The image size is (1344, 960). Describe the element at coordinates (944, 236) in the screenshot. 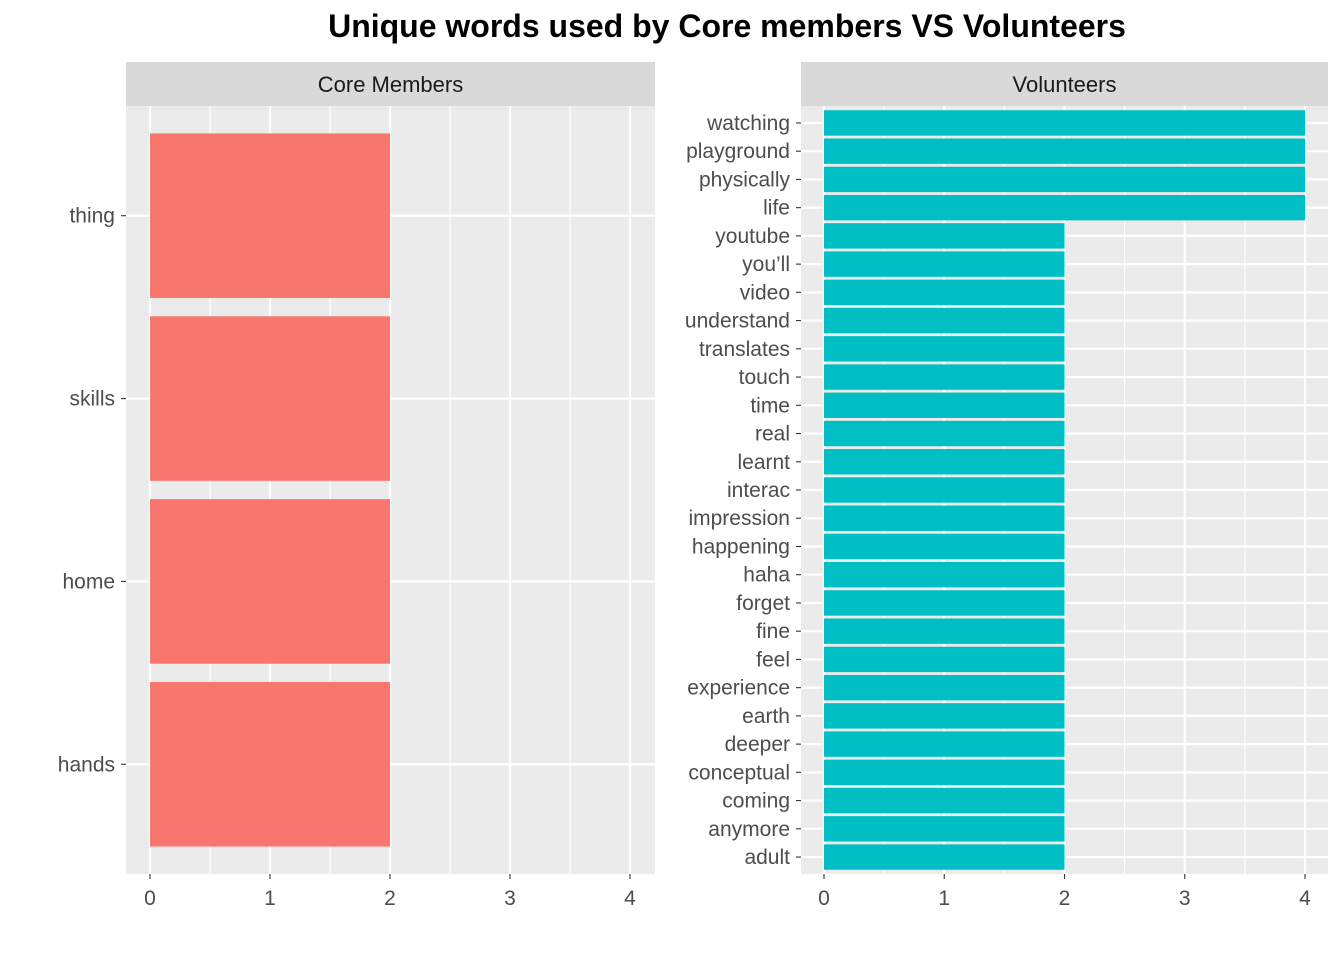

I see `bar-vol-youtube` at that location.